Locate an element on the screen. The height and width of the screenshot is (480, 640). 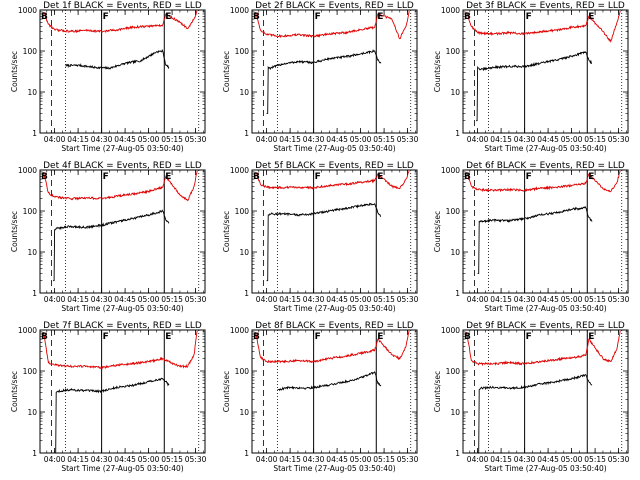
panel-title: Det 2f BLACK = Events, RED = LLD is located at coordinates (334, 6).